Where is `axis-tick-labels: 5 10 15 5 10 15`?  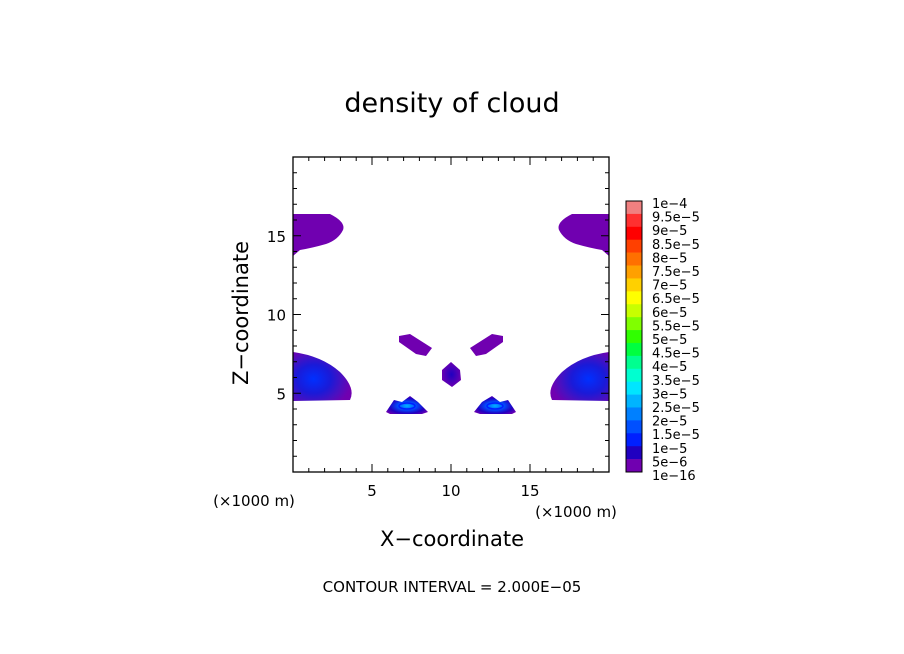 axis-tick-labels: 5 10 15 5 10 15 is located at coordinates (403, 364).